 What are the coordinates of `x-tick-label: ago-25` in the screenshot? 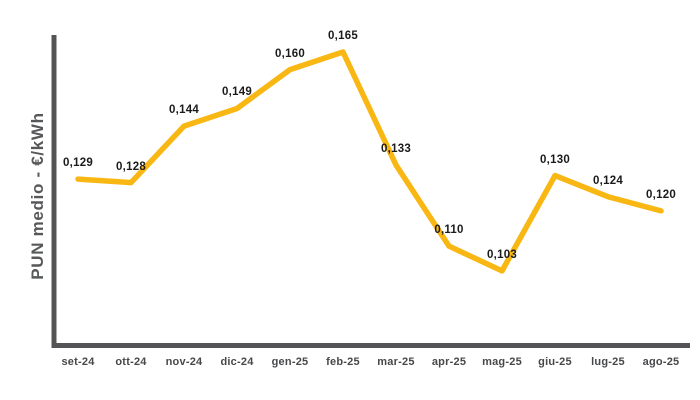 It's located at (661, 362).